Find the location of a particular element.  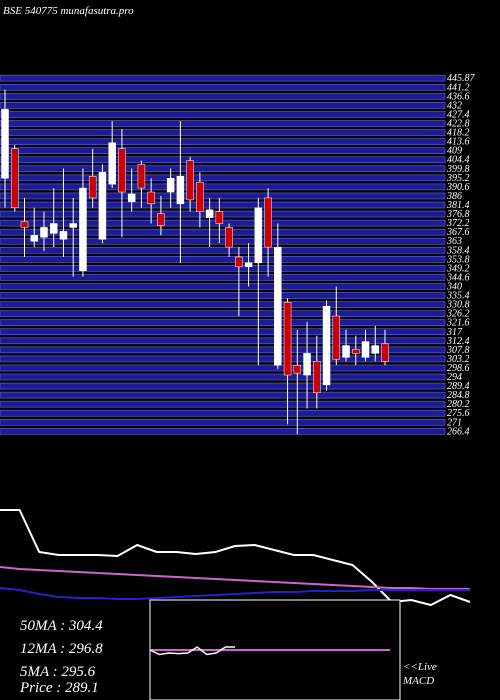

y-tick-label: 289.4 is located at coordinates (458, 386).